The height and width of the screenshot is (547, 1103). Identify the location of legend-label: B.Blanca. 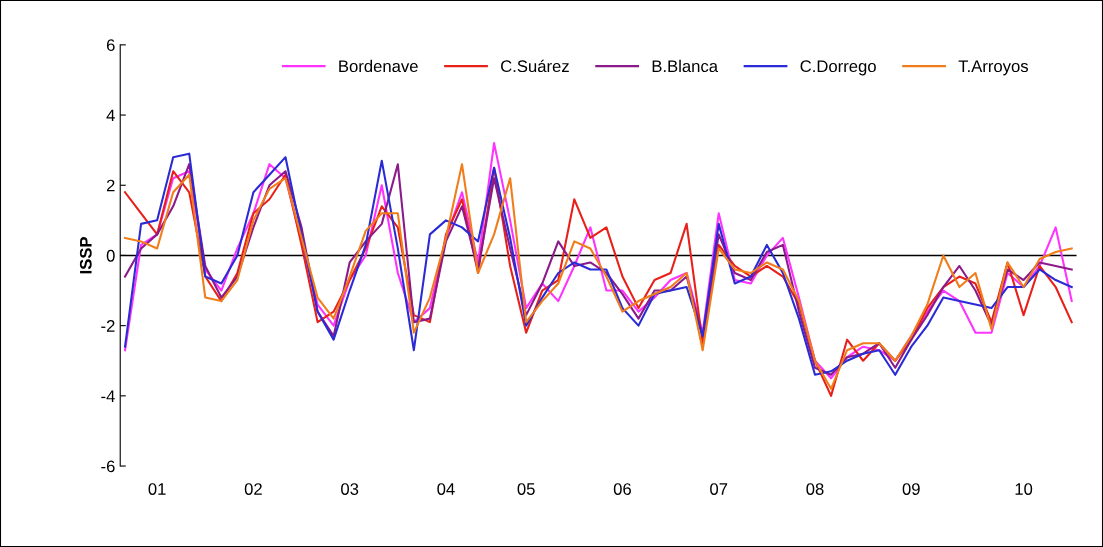
(685, 66).